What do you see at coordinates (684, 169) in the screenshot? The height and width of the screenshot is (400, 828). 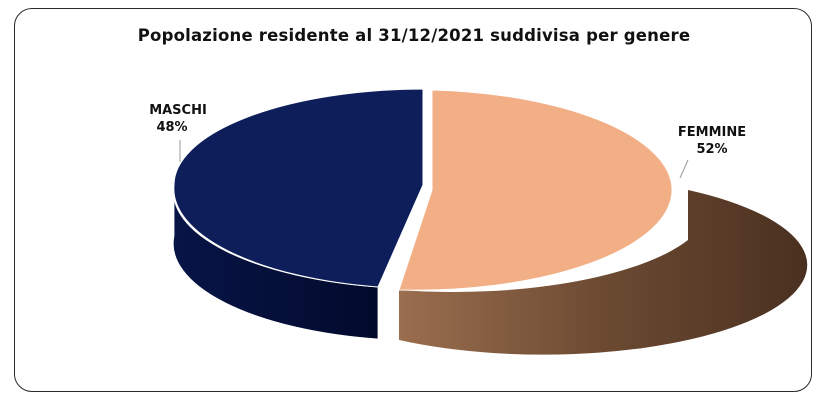 I see `leader-line-femmine` at bounding box center [684, 169].